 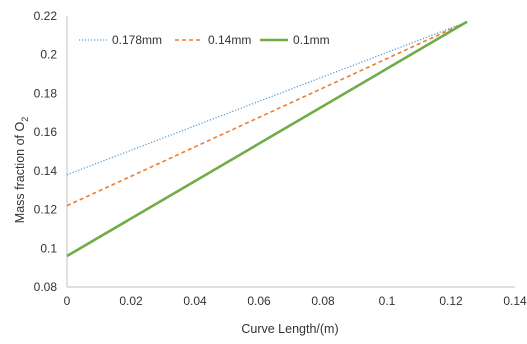 I want to click on y-tick-label: 0.14, so click(x=46, y=171).